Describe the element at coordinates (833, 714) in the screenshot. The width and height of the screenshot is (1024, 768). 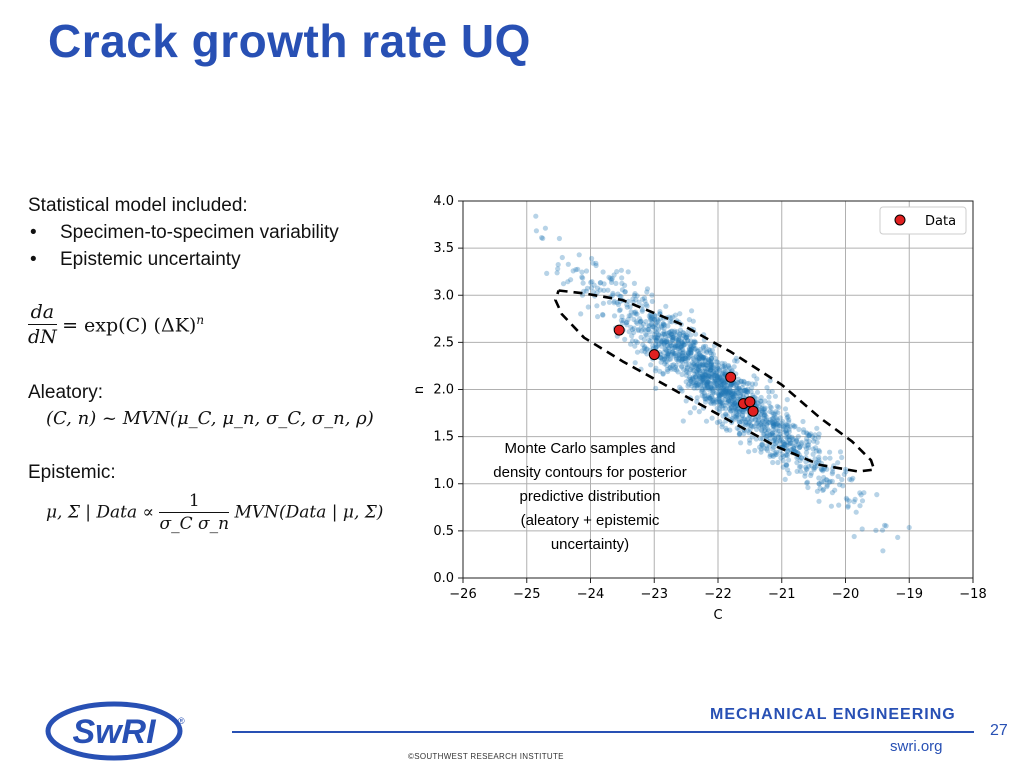
I see `footer-department: MECHANICAL ENGINEERING` at that location.